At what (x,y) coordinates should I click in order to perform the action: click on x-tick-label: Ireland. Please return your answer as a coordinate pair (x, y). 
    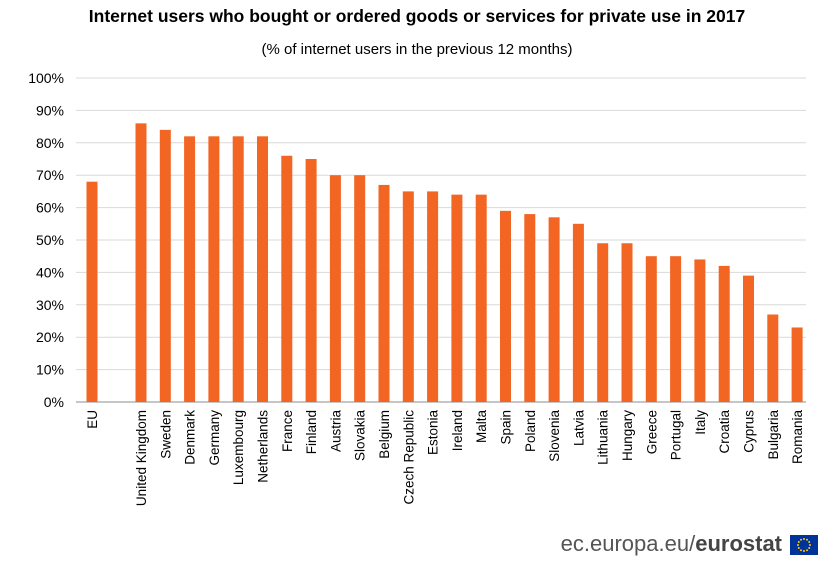
    Looking at the image, I should click on (457, 430).